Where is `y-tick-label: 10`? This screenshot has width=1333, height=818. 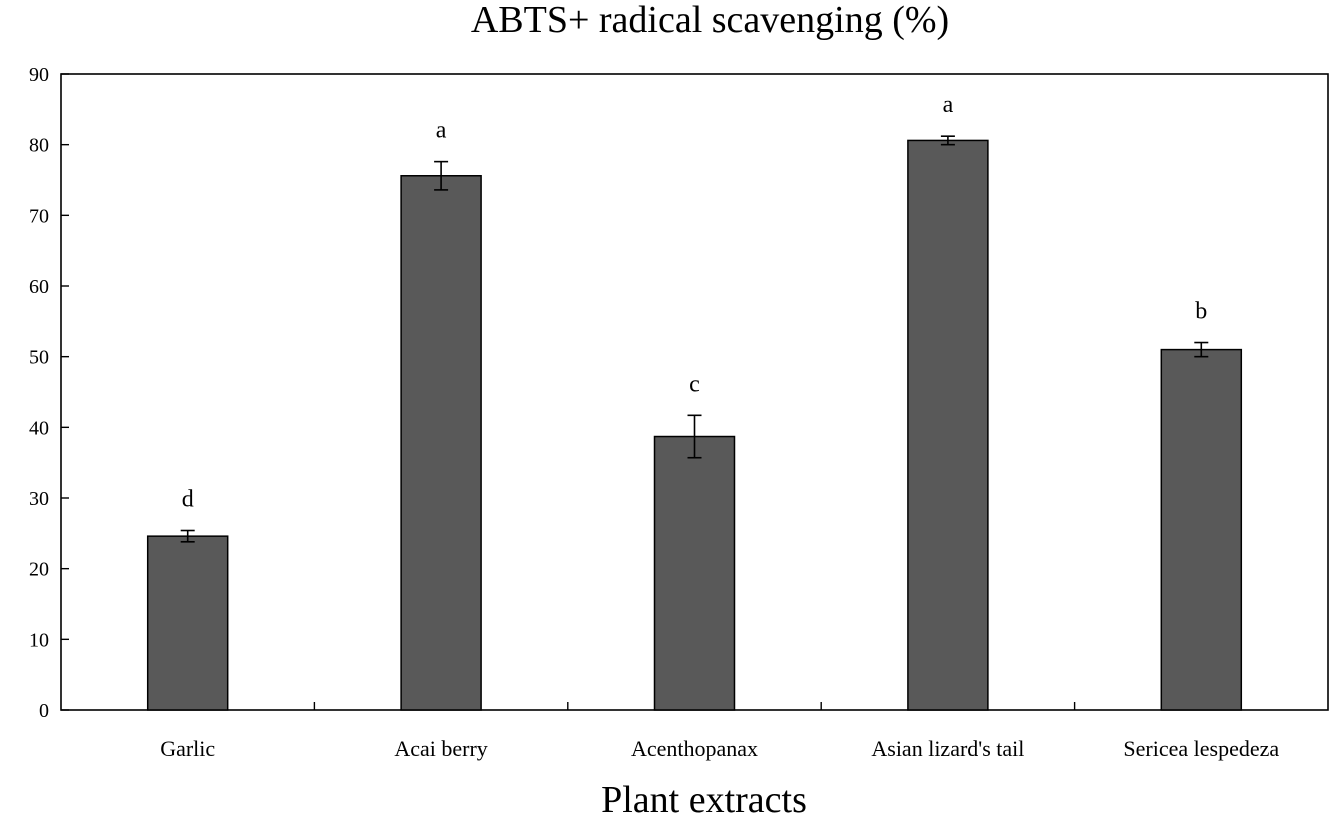
y-tick-label: 10 is located at coordinates (39, 640).